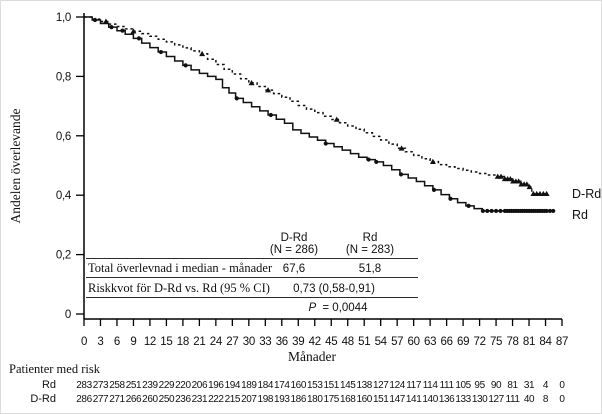 This screenshot has width=602, height=414. Describe the element at coordinates (496, 342) in the screenshot. I see `x-tick-label: 75` at that location.